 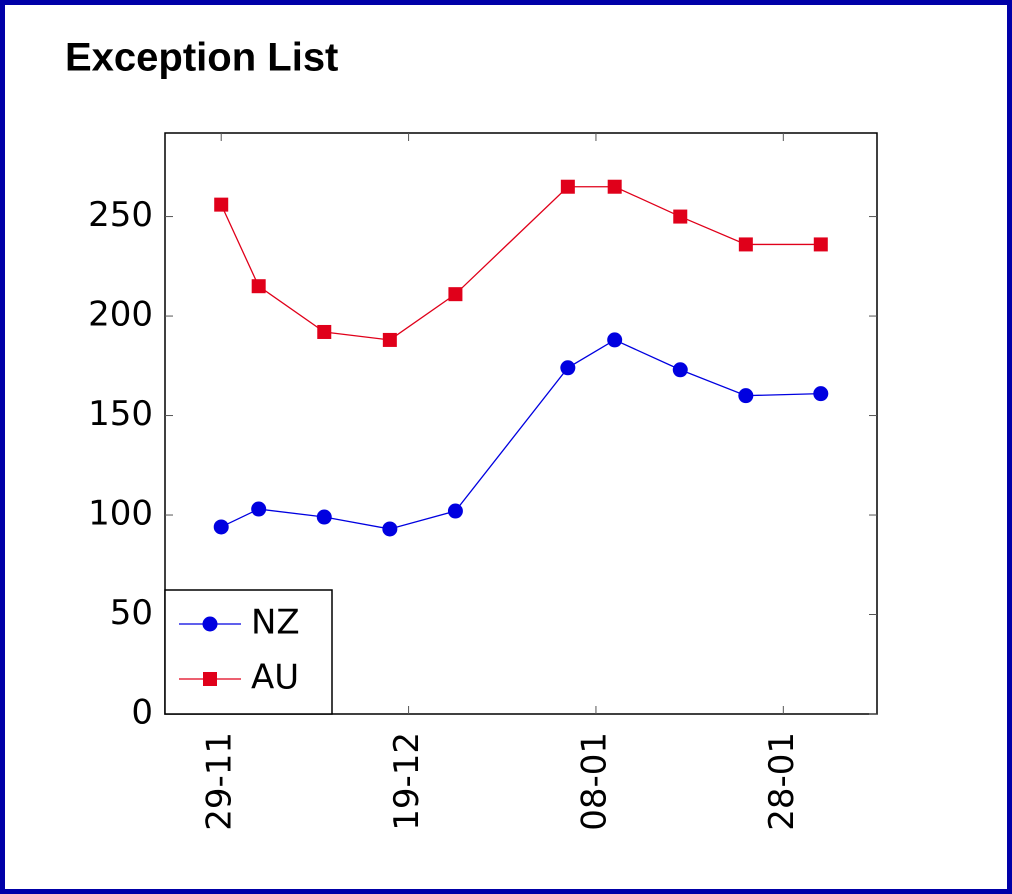 What do you see at coordinates (220, 781) in the screenshot?
I see `x-tick-label: 29-11` at bounding box center [220, 781].